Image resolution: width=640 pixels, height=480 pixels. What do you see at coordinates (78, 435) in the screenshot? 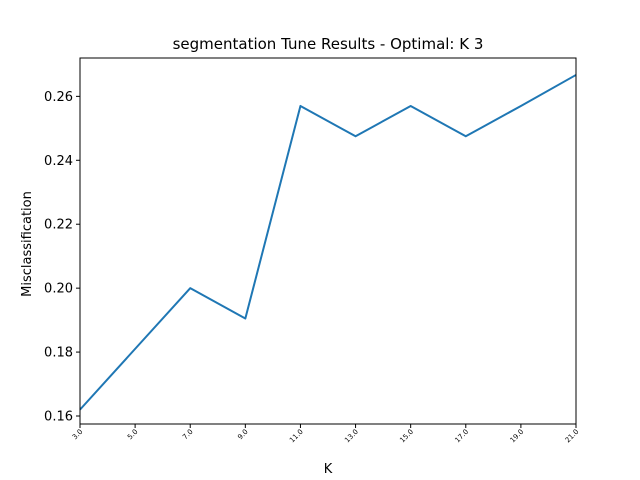
I see `x-tick-label: 3.0` at bounding box center [78, 435].